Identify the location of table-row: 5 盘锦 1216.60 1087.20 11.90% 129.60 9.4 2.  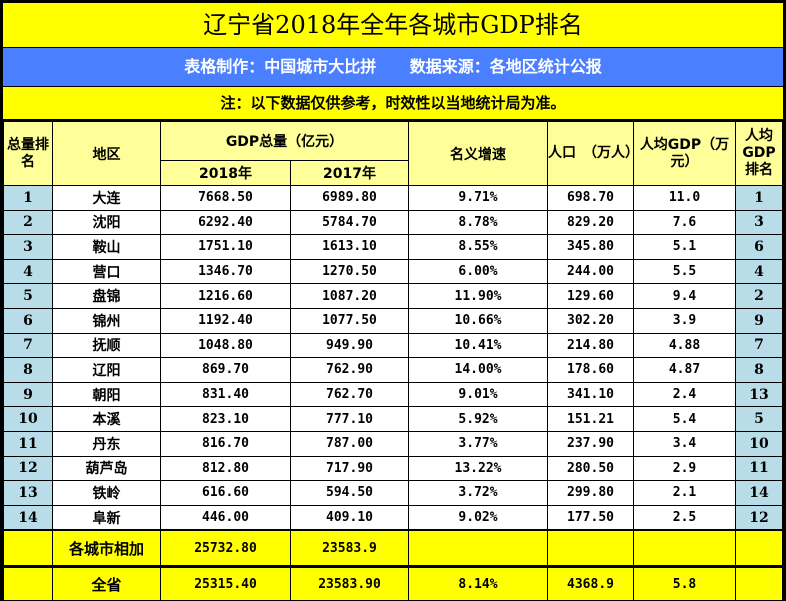
(394, 296).